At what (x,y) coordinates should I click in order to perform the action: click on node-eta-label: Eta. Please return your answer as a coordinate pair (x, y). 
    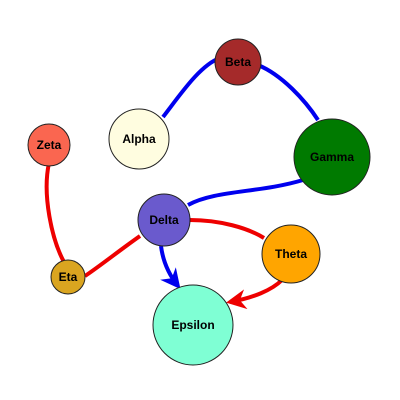
    Looking at the image, I should click on (68, 277).